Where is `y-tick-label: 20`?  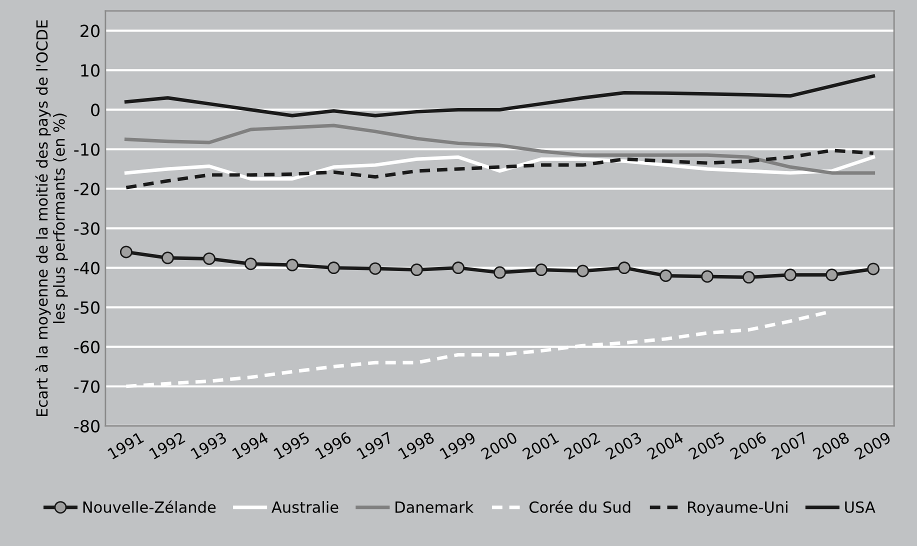 y-tick-label: 20 is located at coordinates (90, 31).